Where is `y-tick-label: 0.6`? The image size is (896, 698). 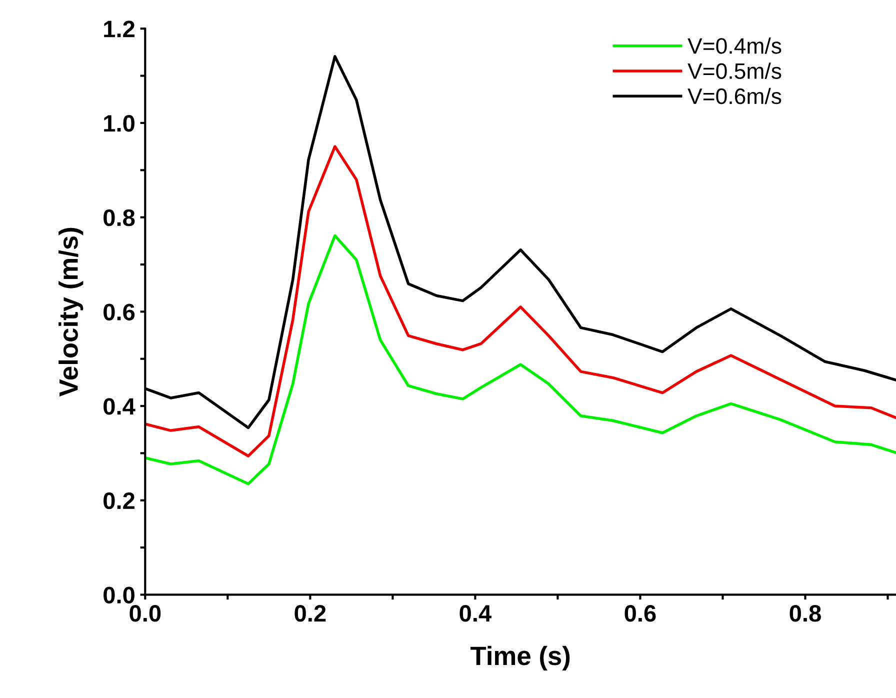 y-tick-label: 0.6 is located at coordinates (119, 312).